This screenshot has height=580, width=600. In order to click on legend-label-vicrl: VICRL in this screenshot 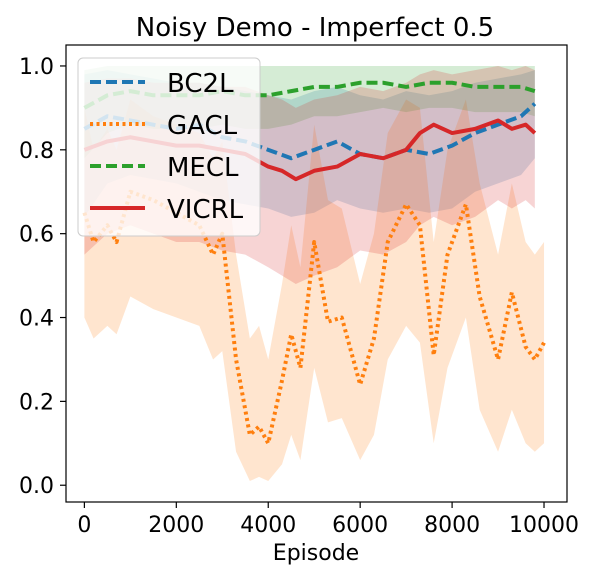, I will do `click(205, 210)`.